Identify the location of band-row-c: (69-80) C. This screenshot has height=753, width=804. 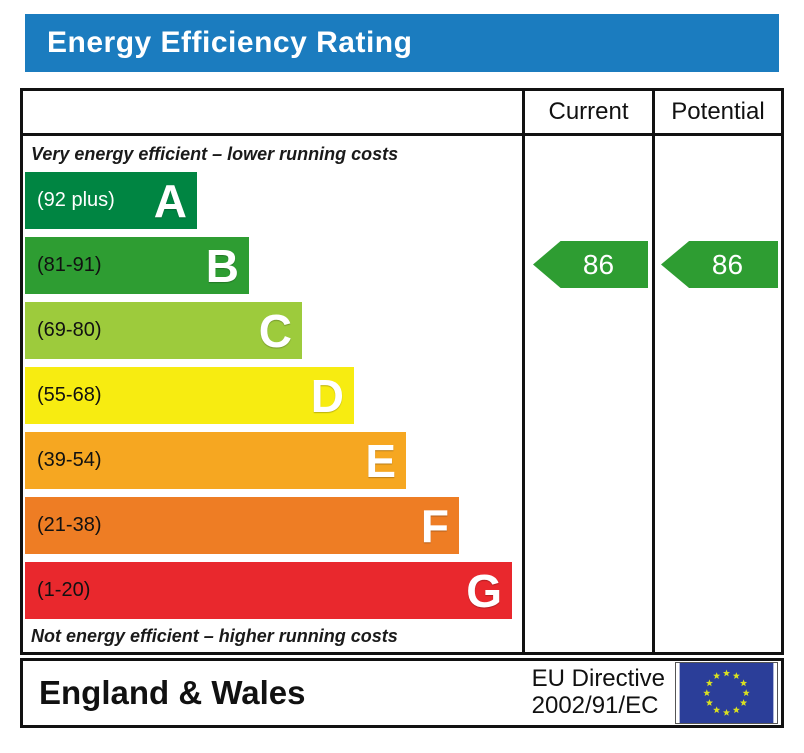
(163, 330).